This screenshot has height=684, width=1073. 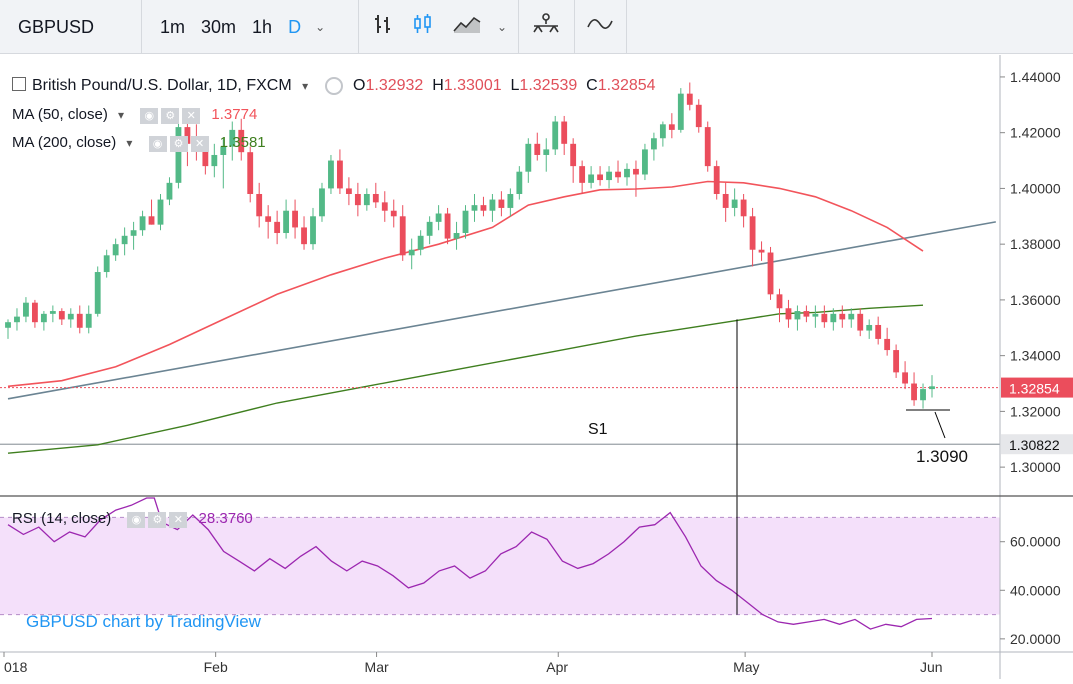 I want to click on interval-group: 1m 30m 1h D ⌄, so click(x=250, y=27).